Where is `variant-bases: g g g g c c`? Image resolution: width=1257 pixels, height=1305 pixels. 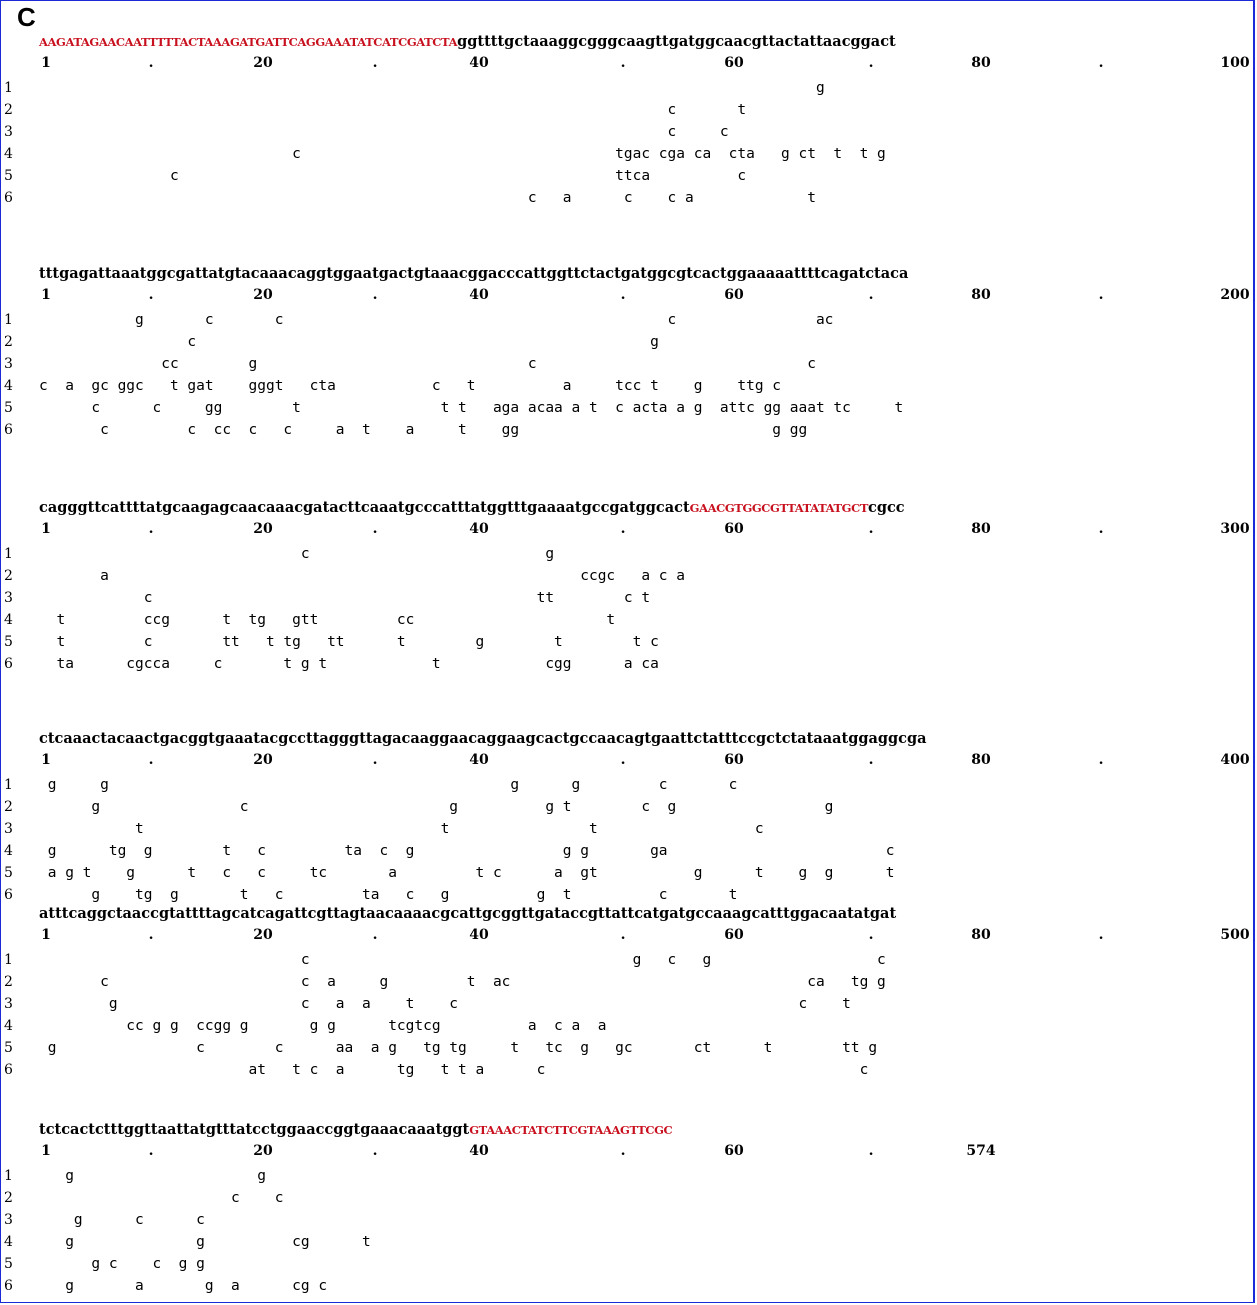
variant-bases: g g g g c c is located at coordinates (388, 785).